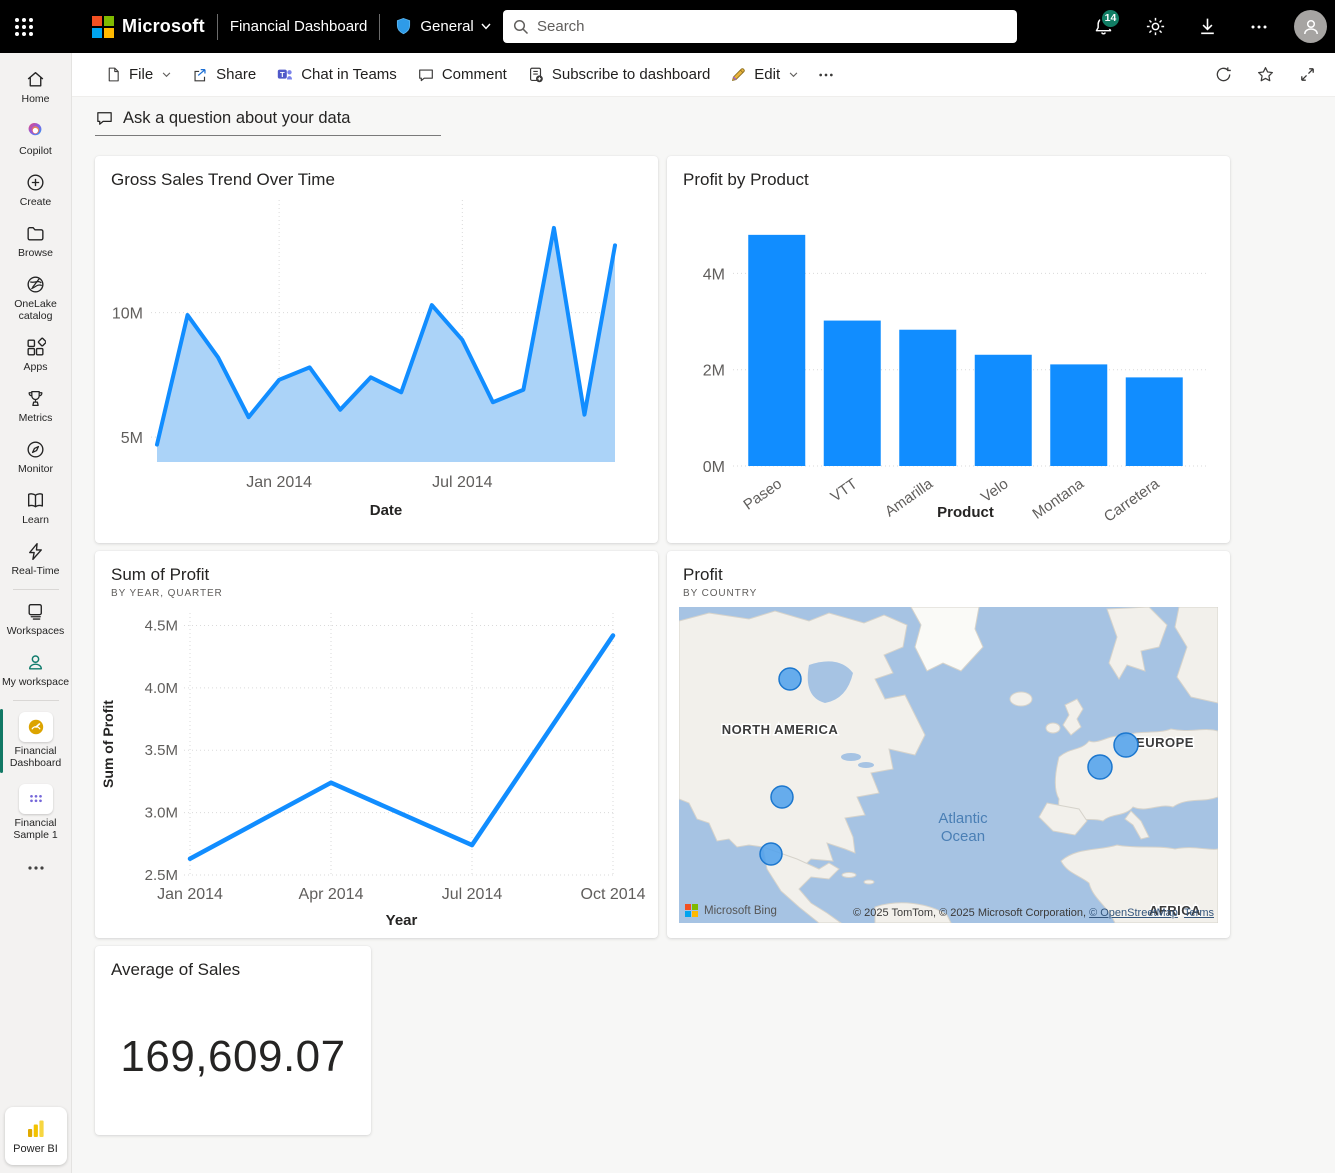 The height and width of the screenshot is (1173, 1335). I want to click on file-menu-button: File, so click(138, 74).